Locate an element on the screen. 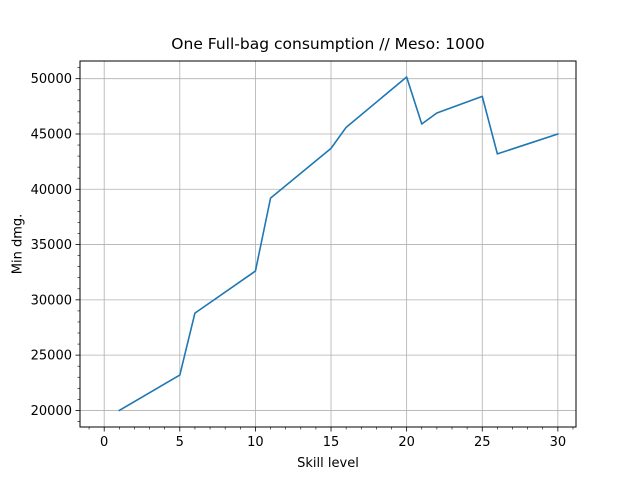  x-tick-label: 20 is located at coordinates (406, 442).